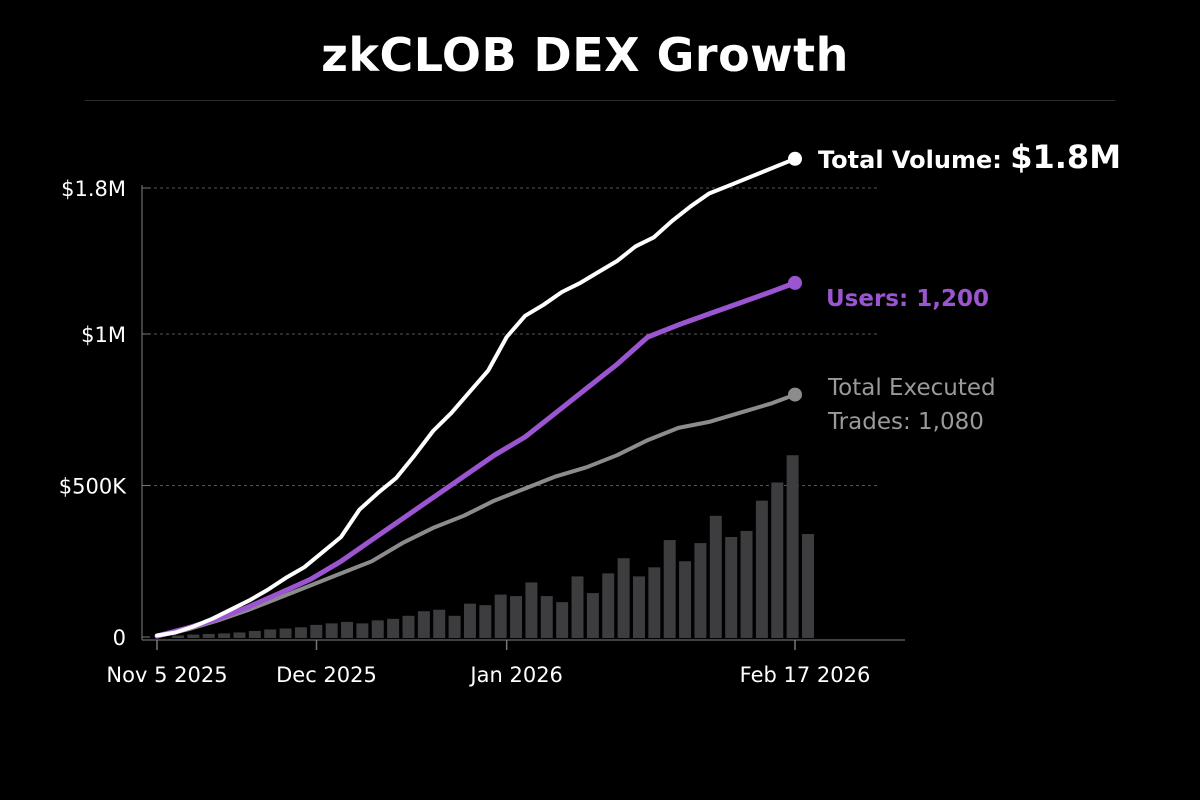  What do you see at coordinates (795, 394) in the screenshot?
I see `series-endpoint-trades` at bounding box center [795, 394].